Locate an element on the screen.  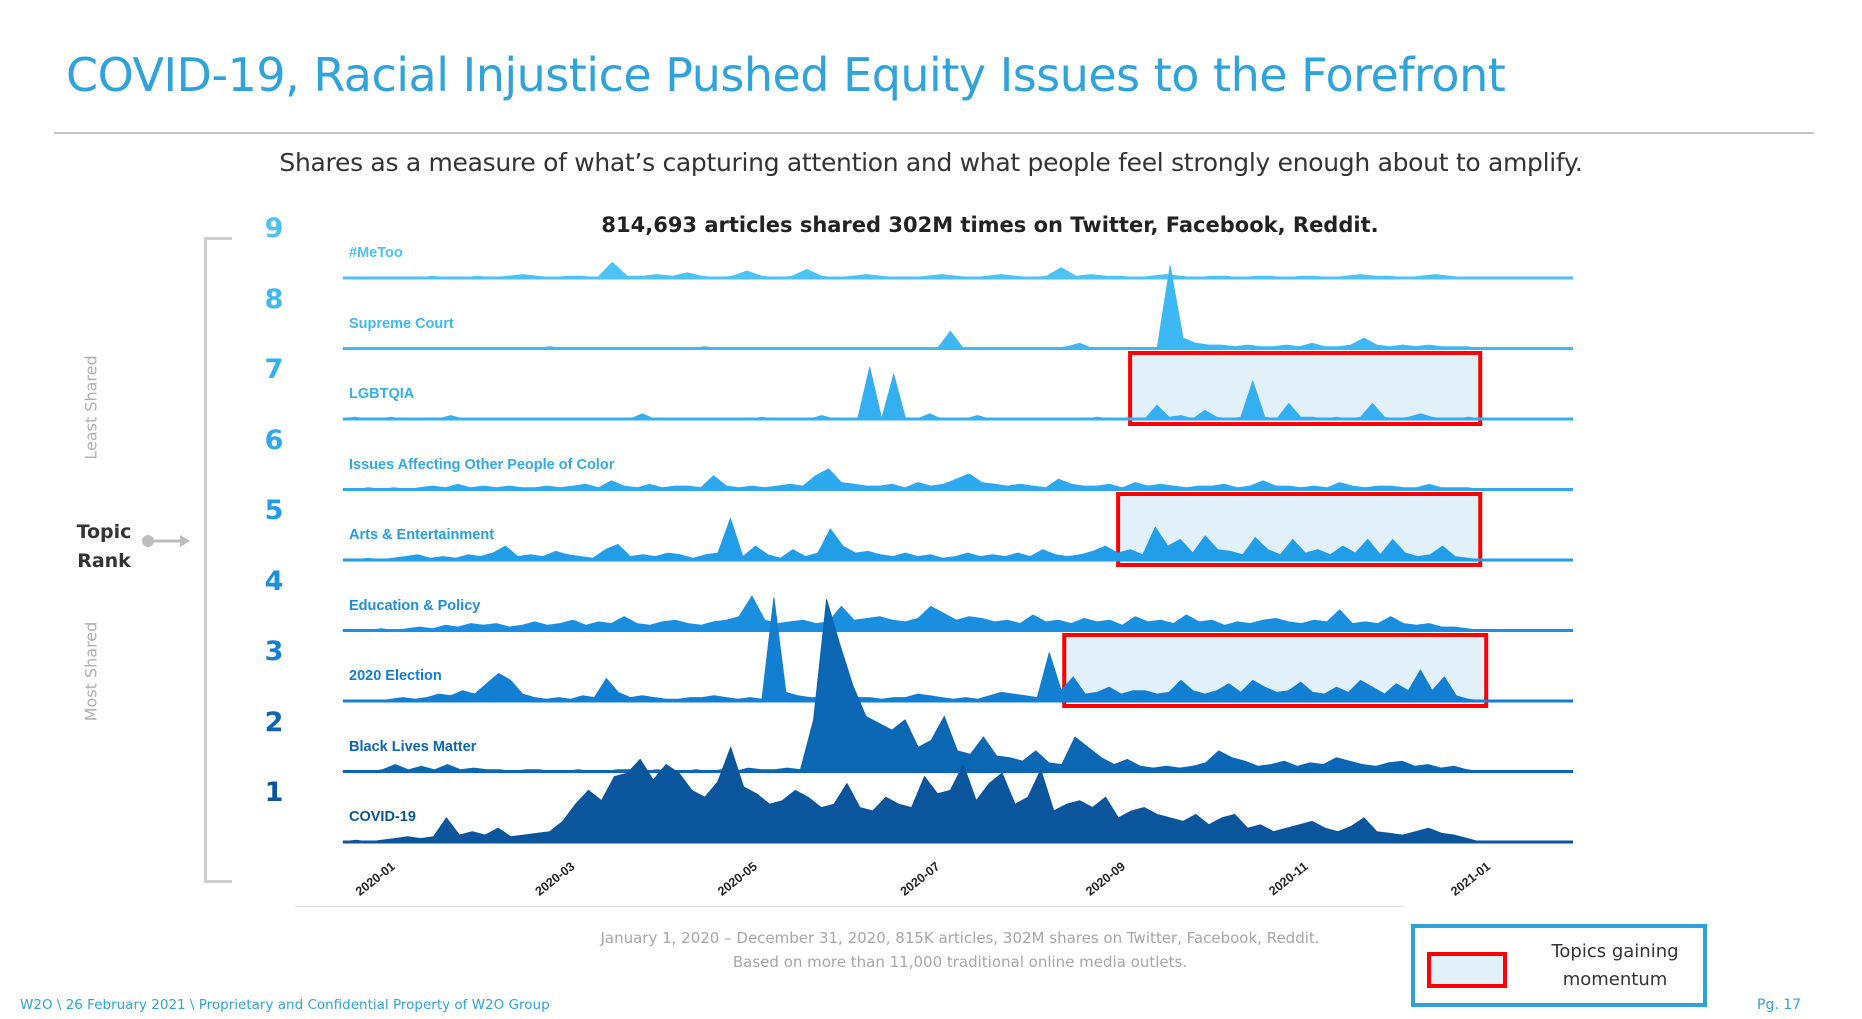
legend-label-line1: Topics gaining is located at coordinates (1615, 951).